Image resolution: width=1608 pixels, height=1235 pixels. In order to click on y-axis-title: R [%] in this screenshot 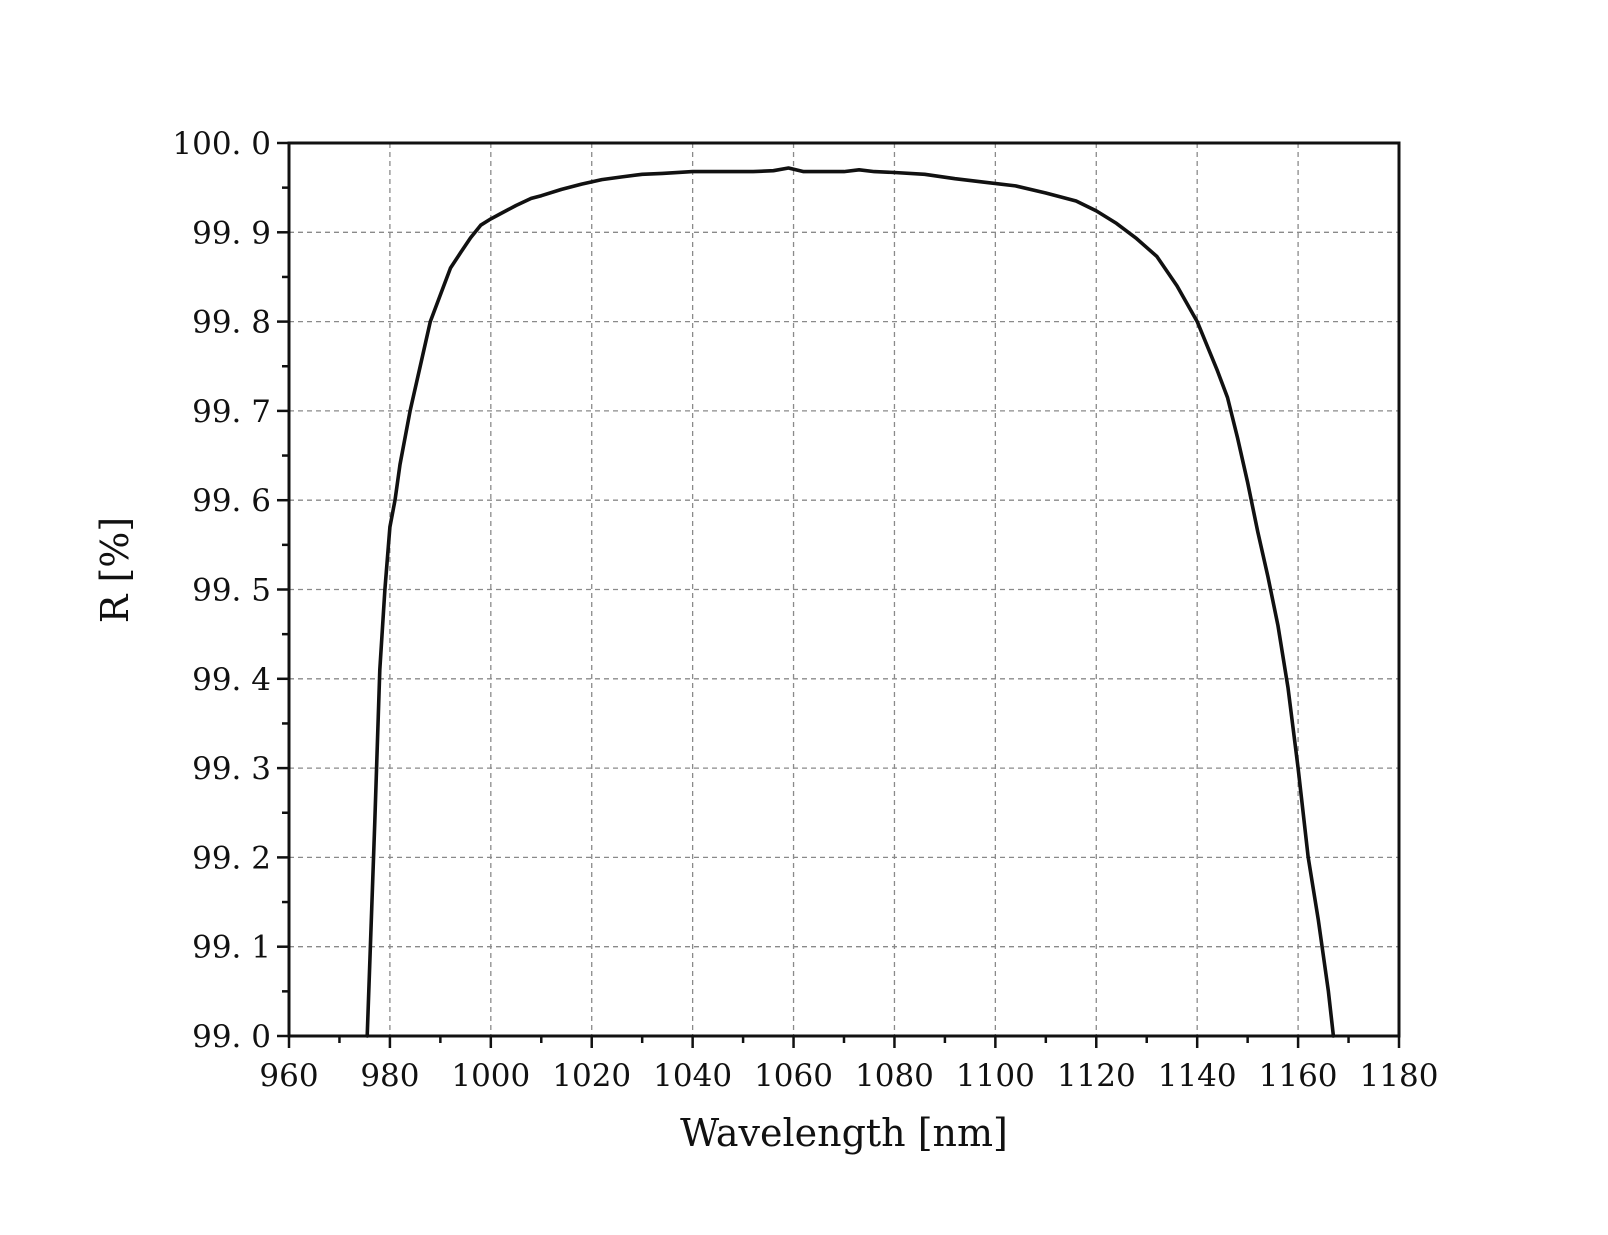, I will do `click(115, 570)`.